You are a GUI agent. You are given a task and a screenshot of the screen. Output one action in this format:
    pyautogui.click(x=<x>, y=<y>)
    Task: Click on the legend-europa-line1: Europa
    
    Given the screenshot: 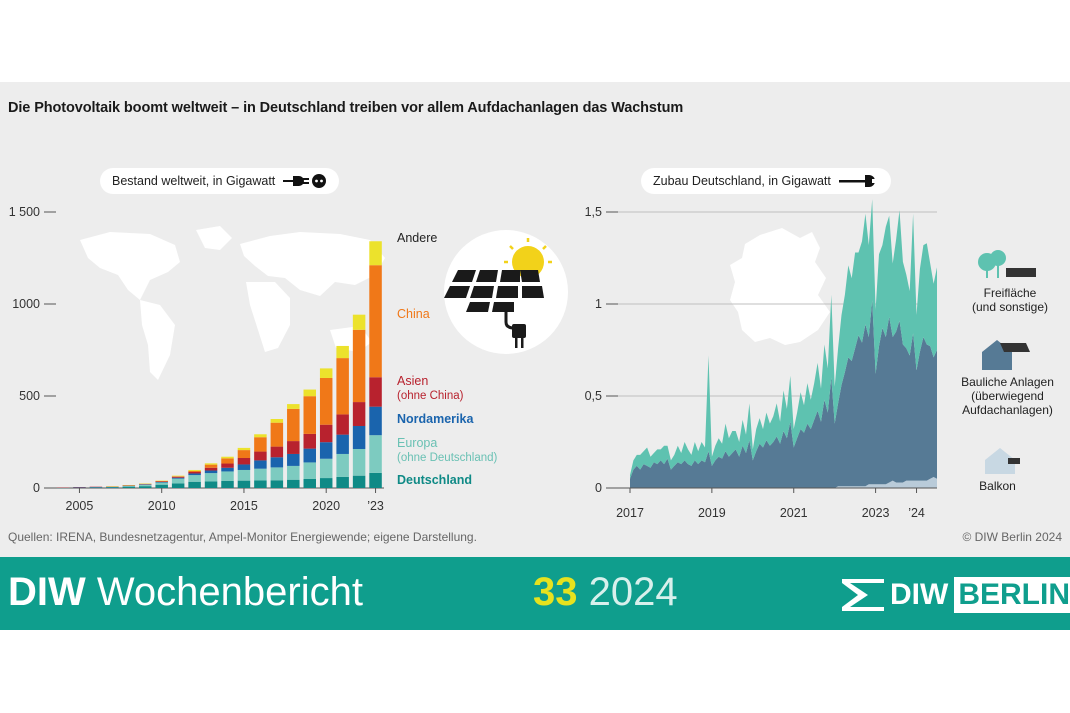 What is the action you would take?
    pyautogui.click(x=417, y=443)
    